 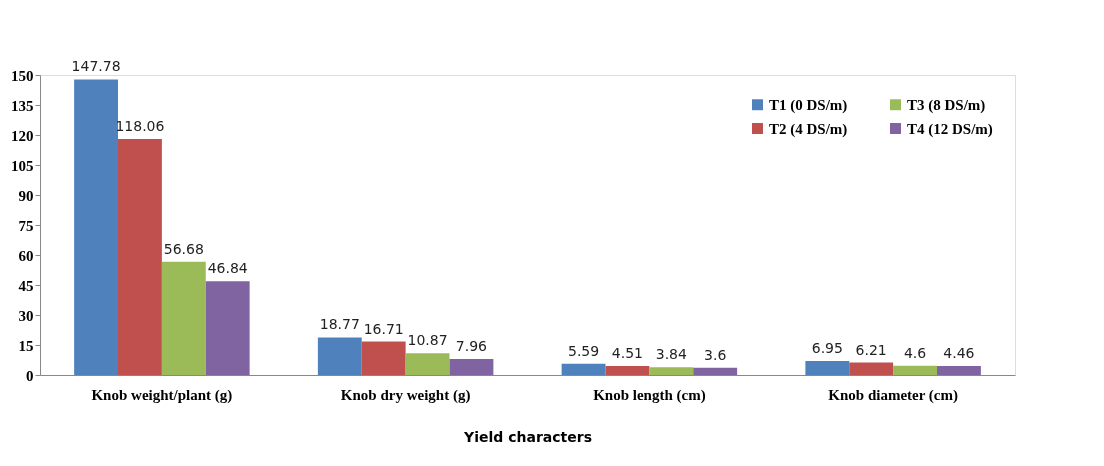 What do you see at coordinates (26, 255) in the screenshot?
I see `y-tick-label: 60` at bounding box center [26, 255].